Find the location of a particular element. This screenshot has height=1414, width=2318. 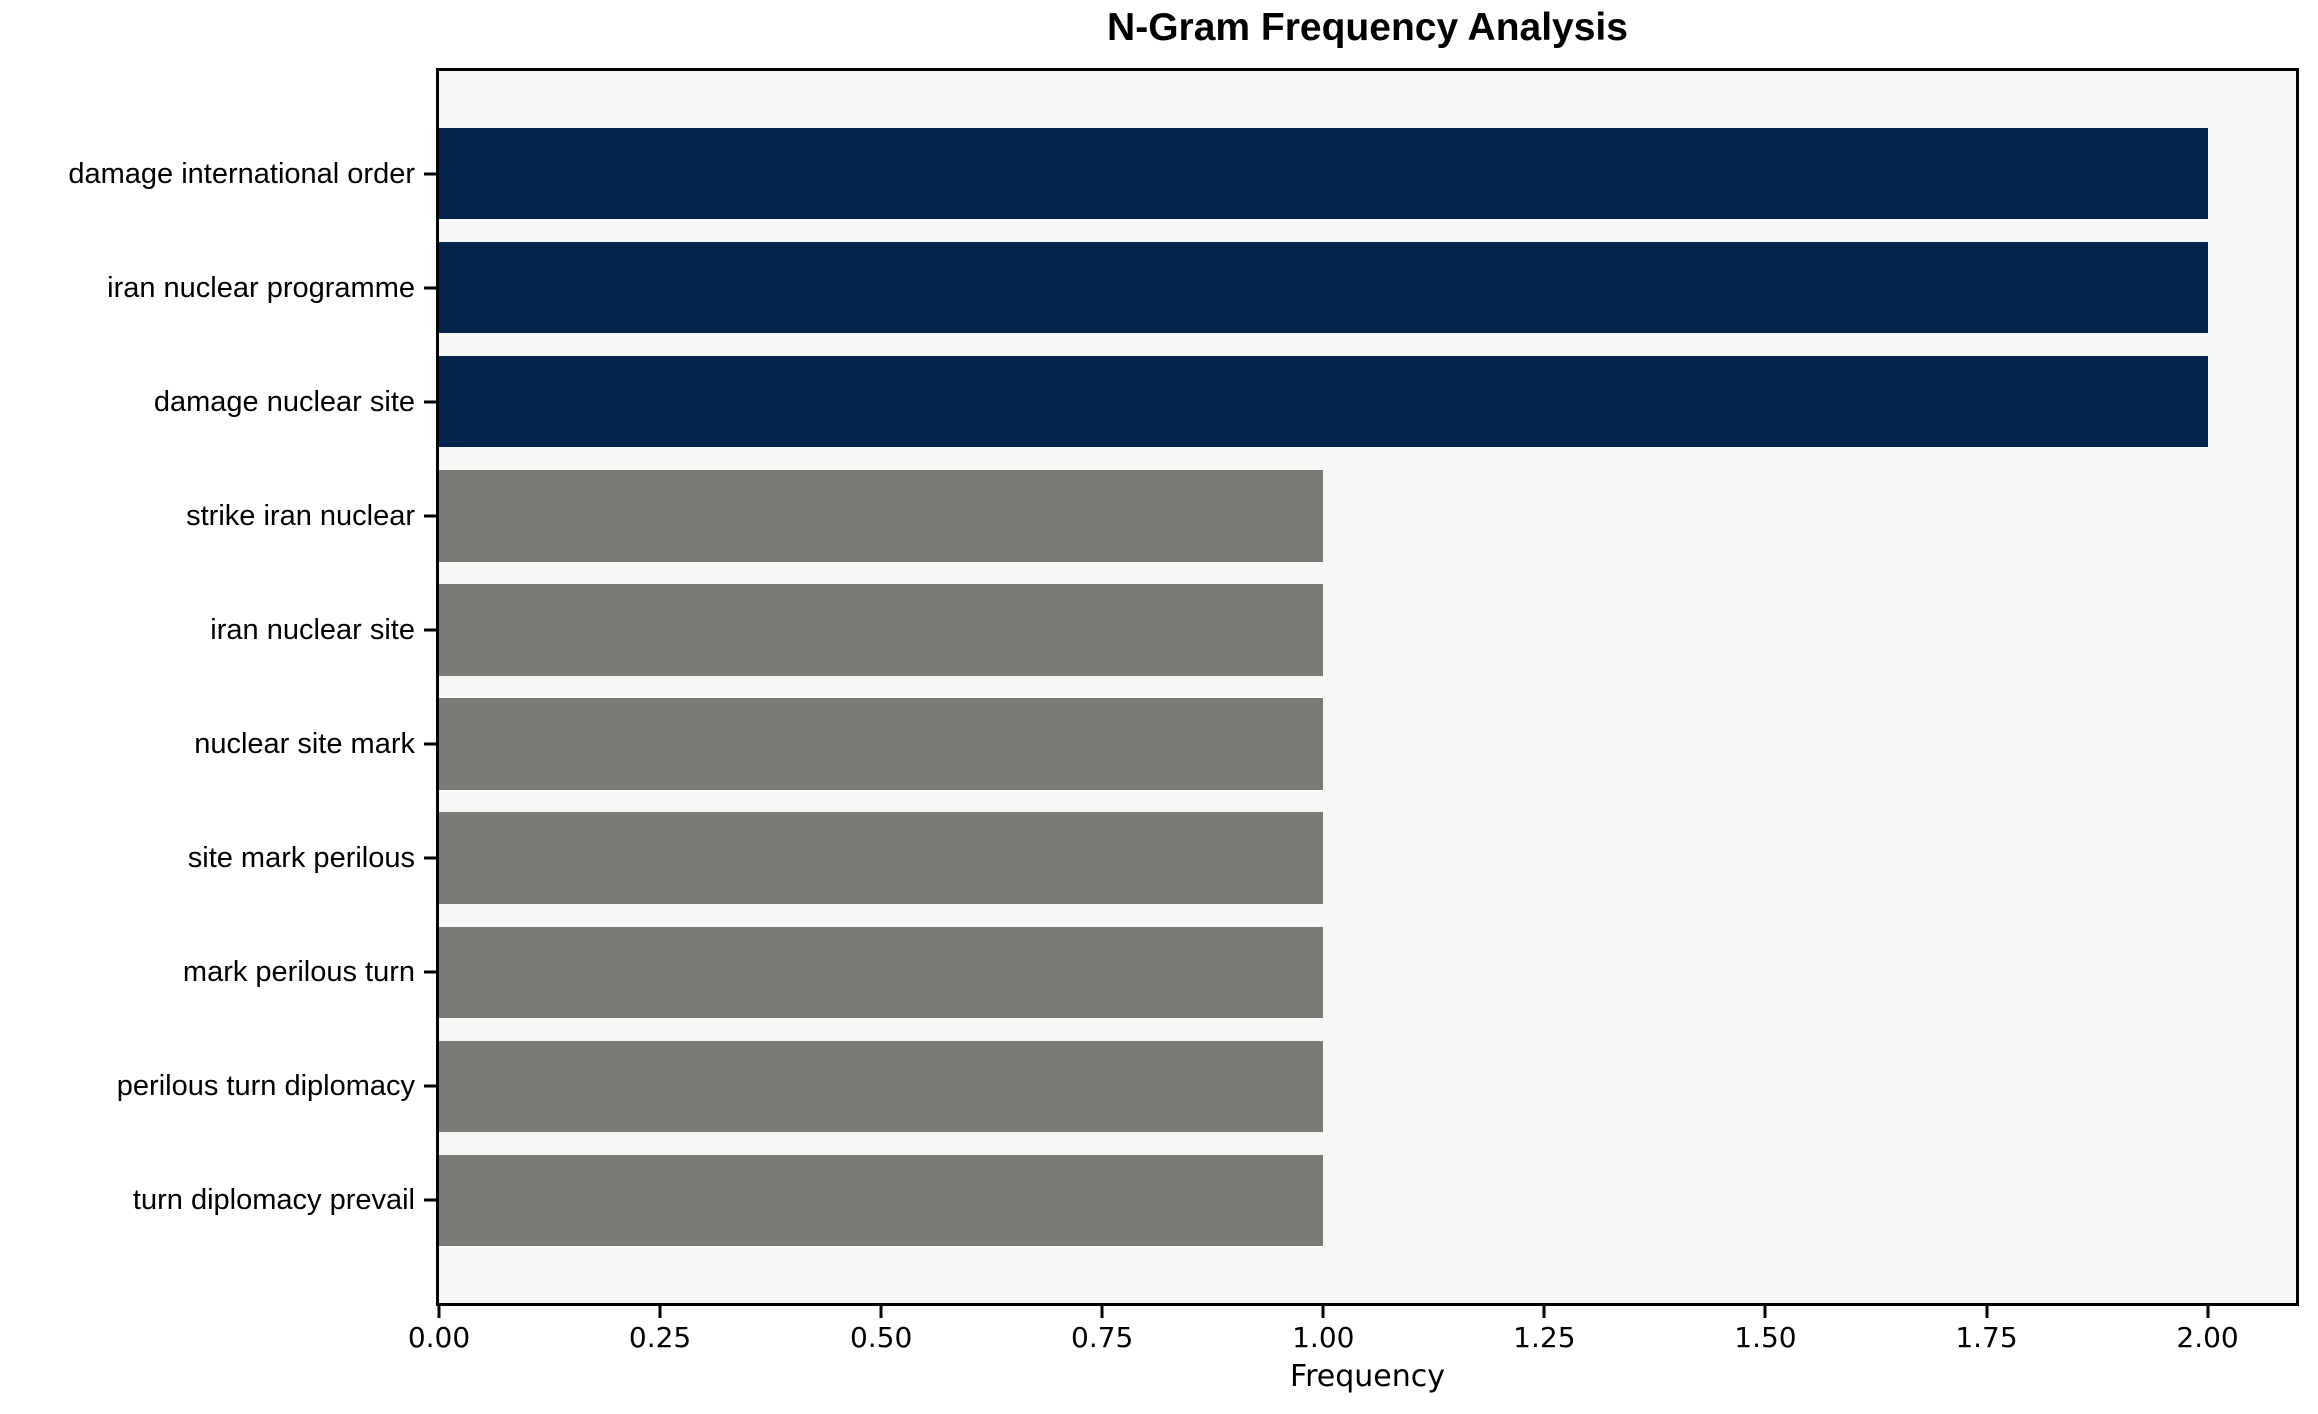

x-tick-label: 1.00 is located at coordinates (1323, 1337).